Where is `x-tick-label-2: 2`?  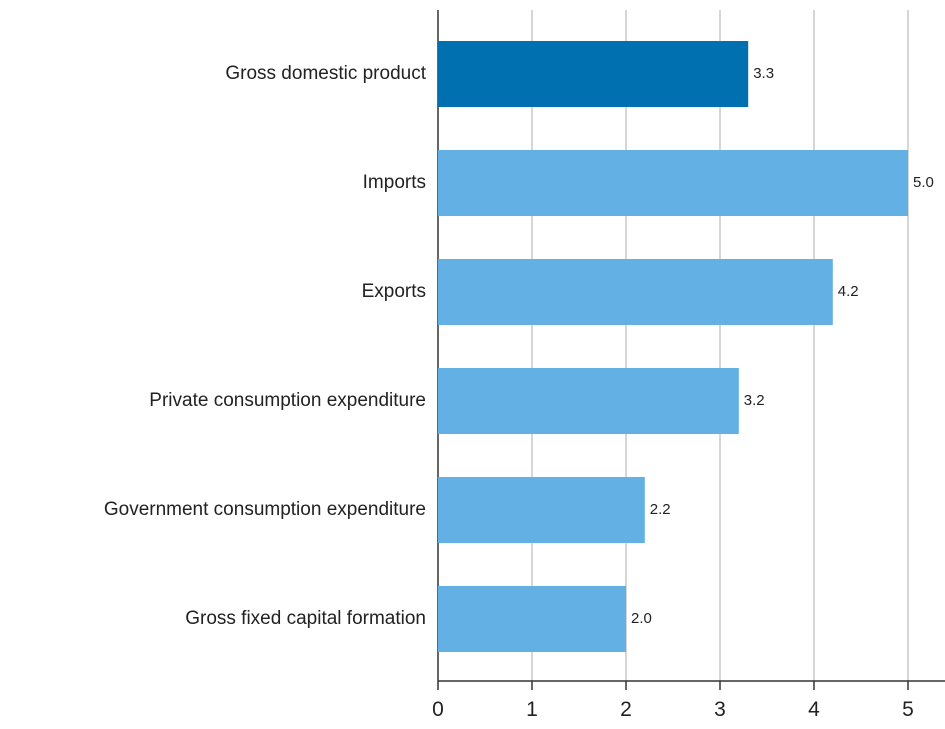 x-tick-label-2: 2 is located at coordinates (626, 709).